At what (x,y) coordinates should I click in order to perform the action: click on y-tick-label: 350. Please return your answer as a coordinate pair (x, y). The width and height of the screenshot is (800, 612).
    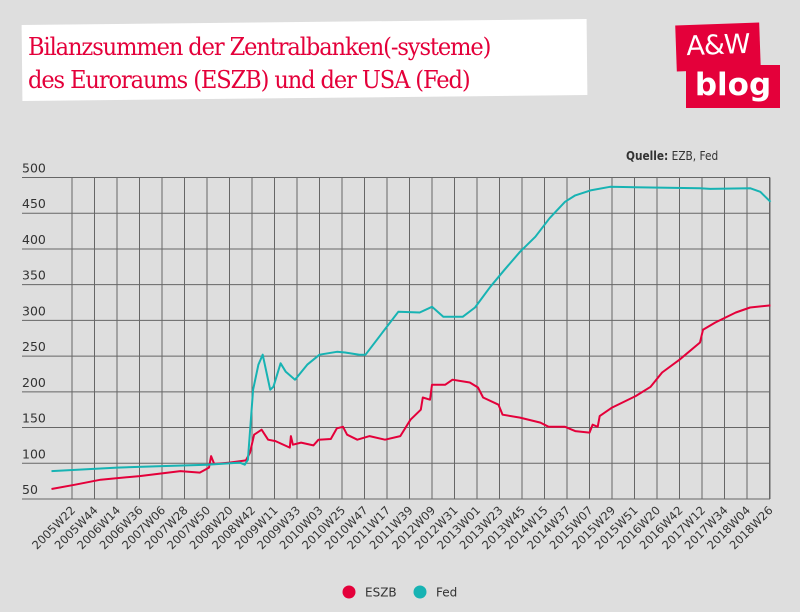
    Looking at the image, I should click on (34, 275).